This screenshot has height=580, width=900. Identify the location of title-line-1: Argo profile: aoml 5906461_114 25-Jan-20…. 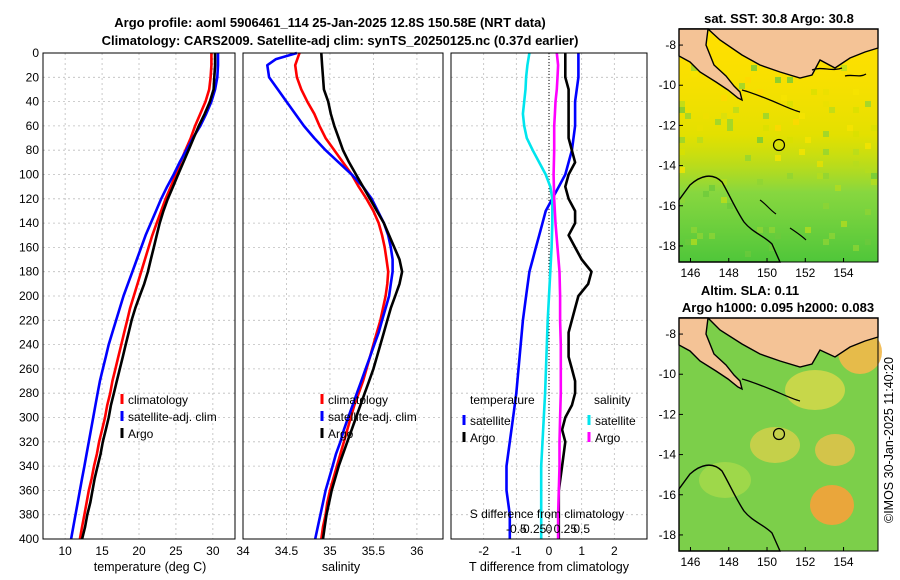
(329, 22).